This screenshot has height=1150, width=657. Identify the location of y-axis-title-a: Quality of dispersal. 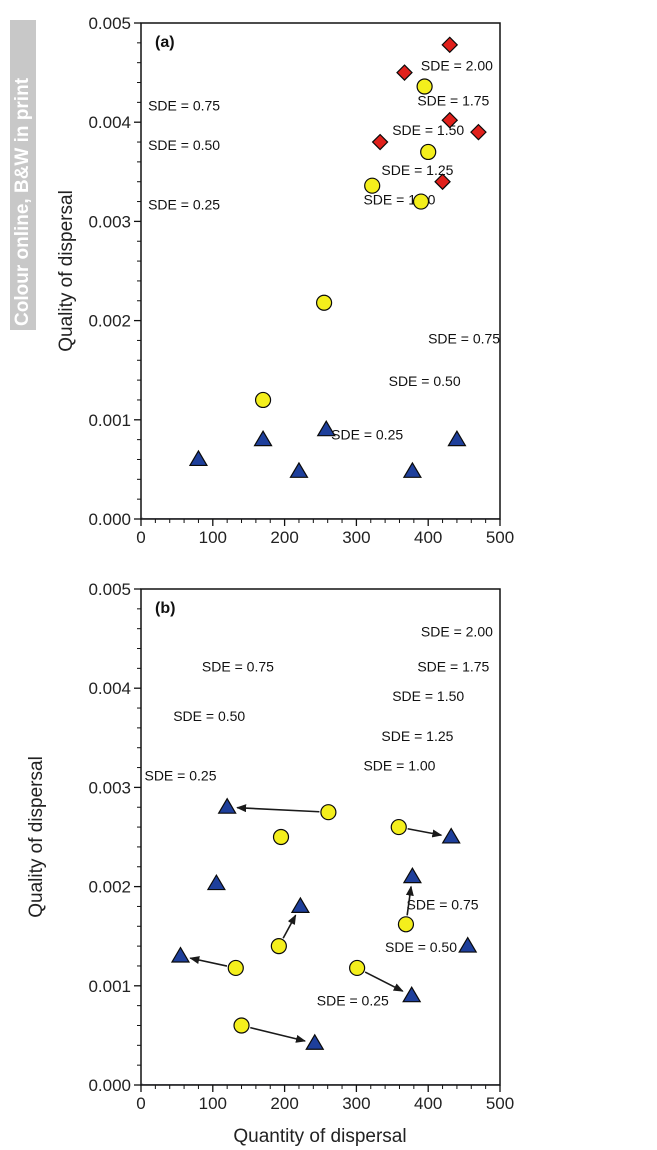
(66, 271).